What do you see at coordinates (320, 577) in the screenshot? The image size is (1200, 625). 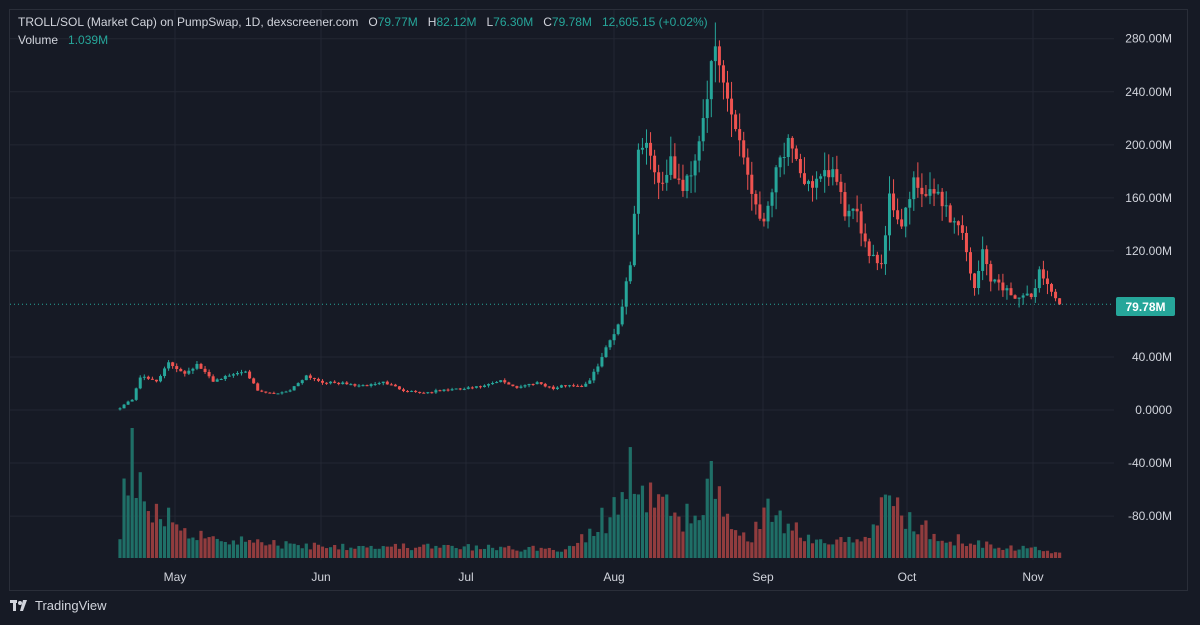 I see `x-tick-label: Jun` at bounding box center [320, 577].